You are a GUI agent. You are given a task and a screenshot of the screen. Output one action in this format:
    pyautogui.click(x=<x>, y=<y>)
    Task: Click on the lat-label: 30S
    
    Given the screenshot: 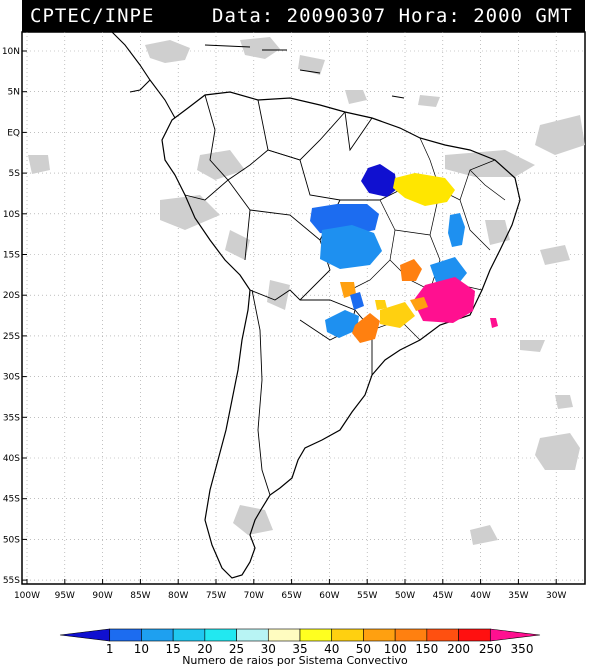 What is the action you would take?
    pyautogui.click(x=11, y=378)
    